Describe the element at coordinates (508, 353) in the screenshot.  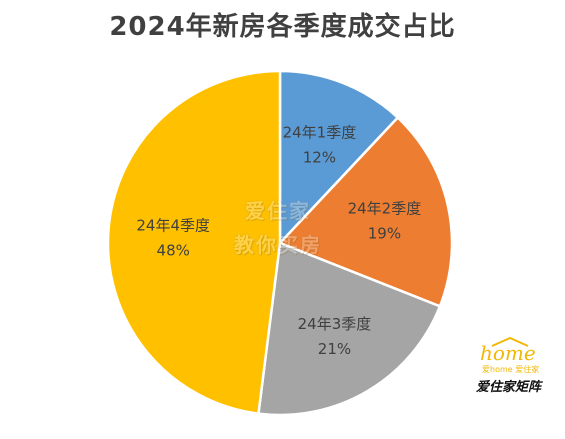
I see `logo-wordmark: home` at that location.